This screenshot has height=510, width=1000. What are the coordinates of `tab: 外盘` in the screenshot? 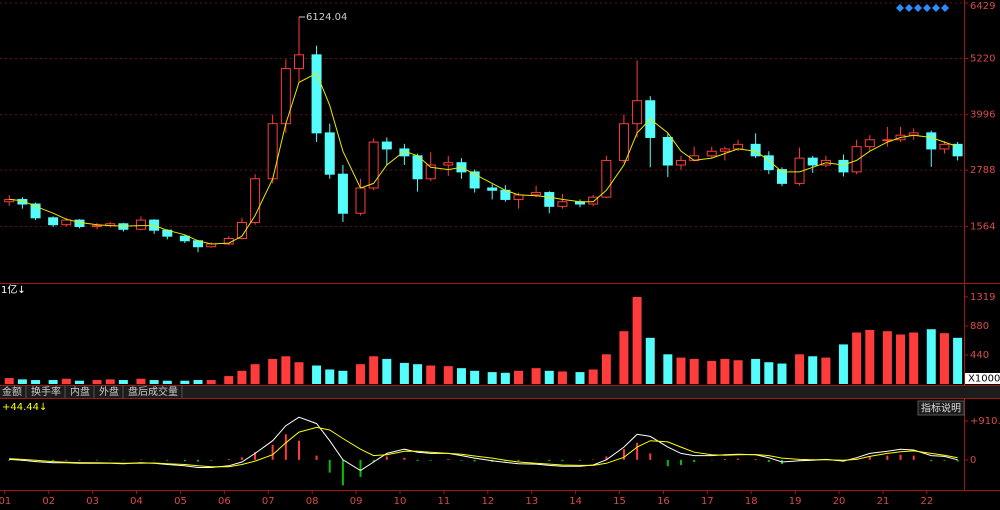 It's located at (109, 391).